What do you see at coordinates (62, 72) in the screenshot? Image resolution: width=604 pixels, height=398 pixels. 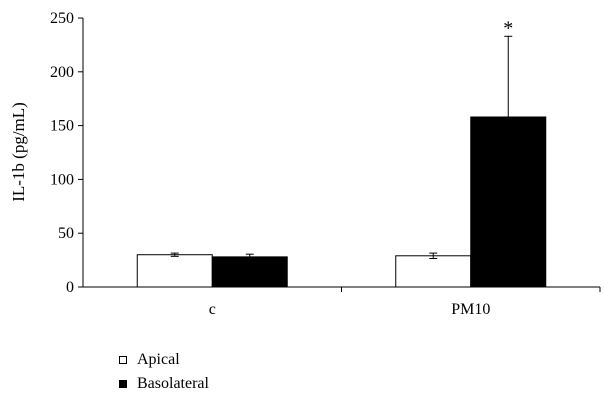 I see `y-tick-label-4: 200` at bounding box center [62, 72].